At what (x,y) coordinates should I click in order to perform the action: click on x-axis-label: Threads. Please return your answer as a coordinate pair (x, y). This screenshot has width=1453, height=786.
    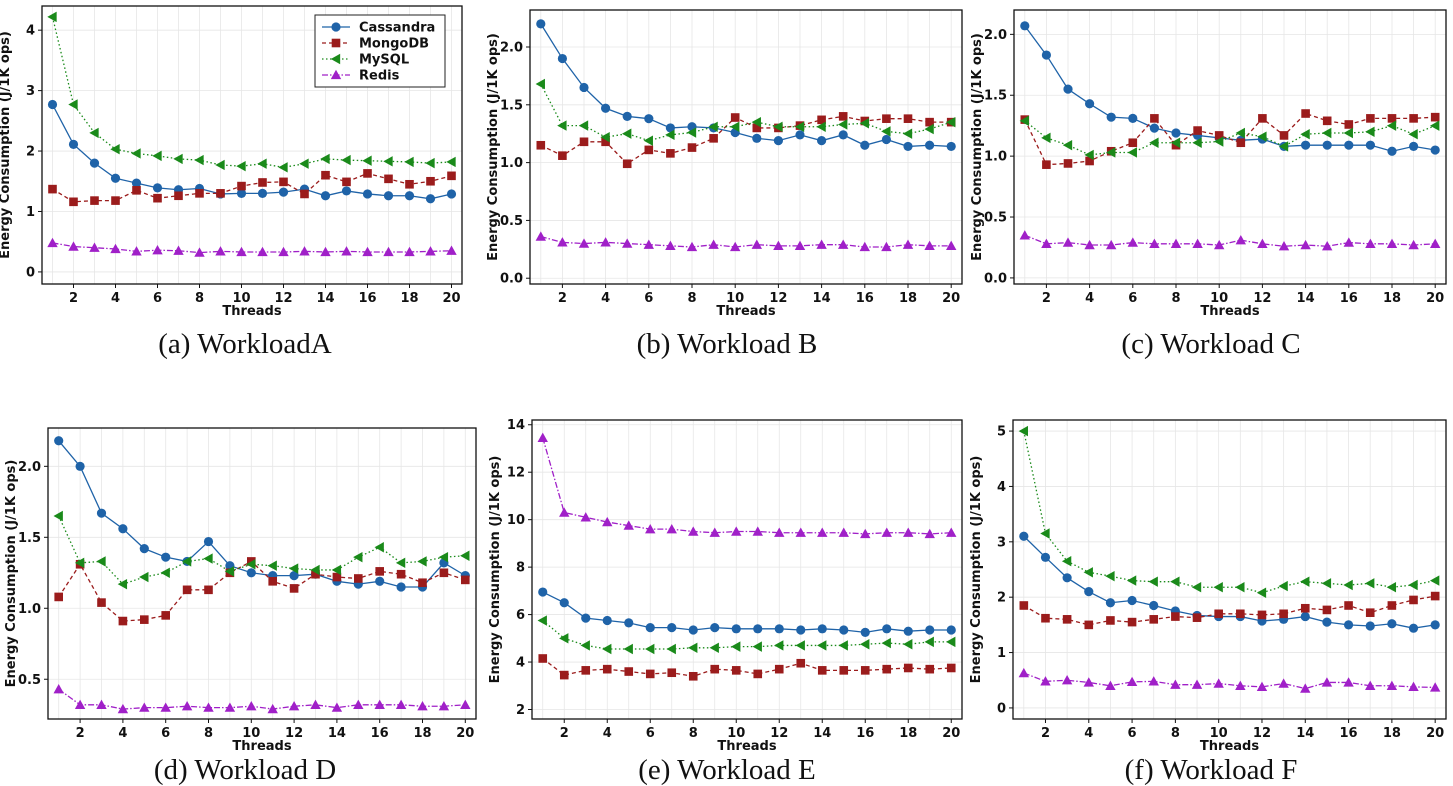
    Looking at the image, I should click on (251, 311).